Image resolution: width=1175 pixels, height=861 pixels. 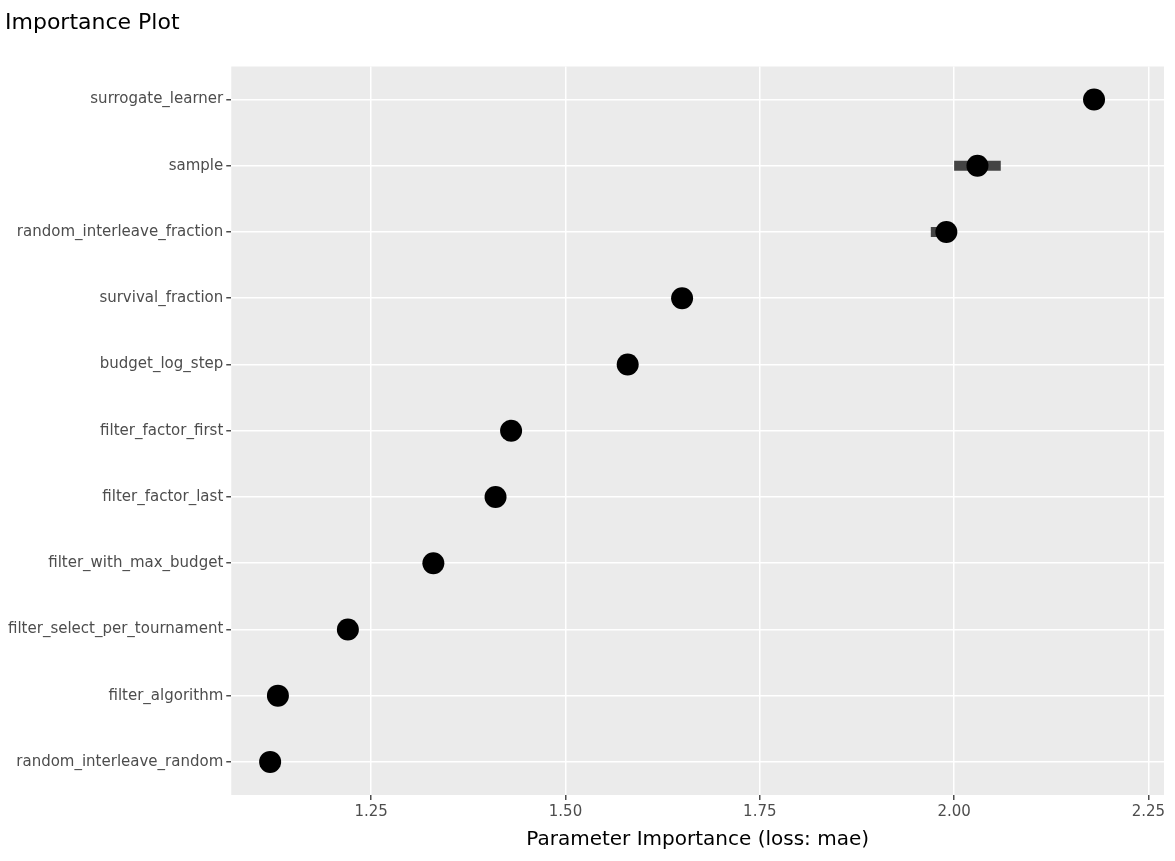 I want to click on y-tick-label: filter_factor_first, so click(x=162, y=430).